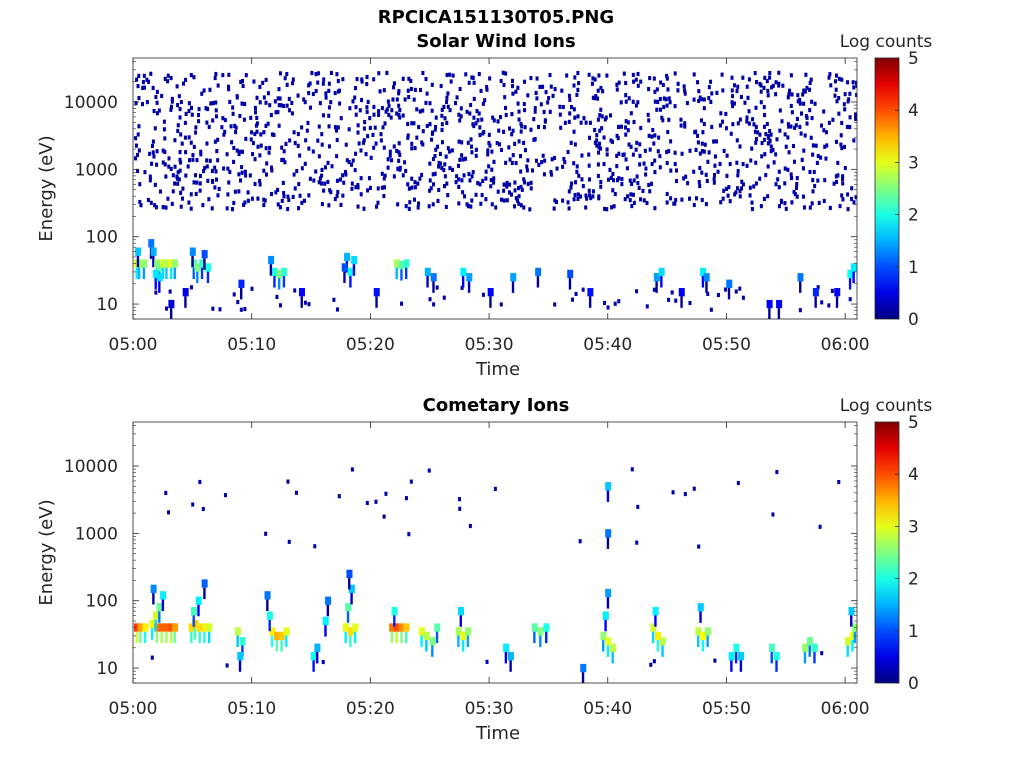  I want to click on figure-title: RPCICA151130T05.PNG, so click(496, 17).